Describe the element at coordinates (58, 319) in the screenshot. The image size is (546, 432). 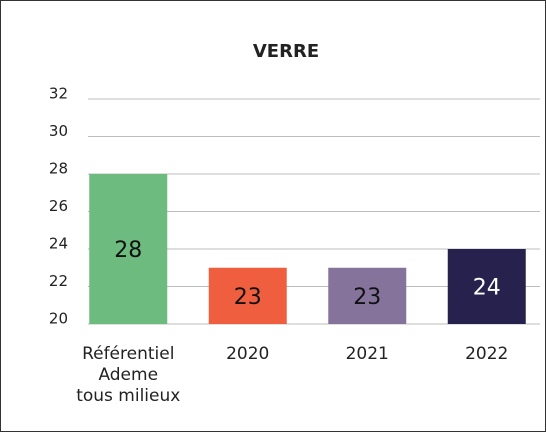
I see `y-tick-label: 20` at that location.